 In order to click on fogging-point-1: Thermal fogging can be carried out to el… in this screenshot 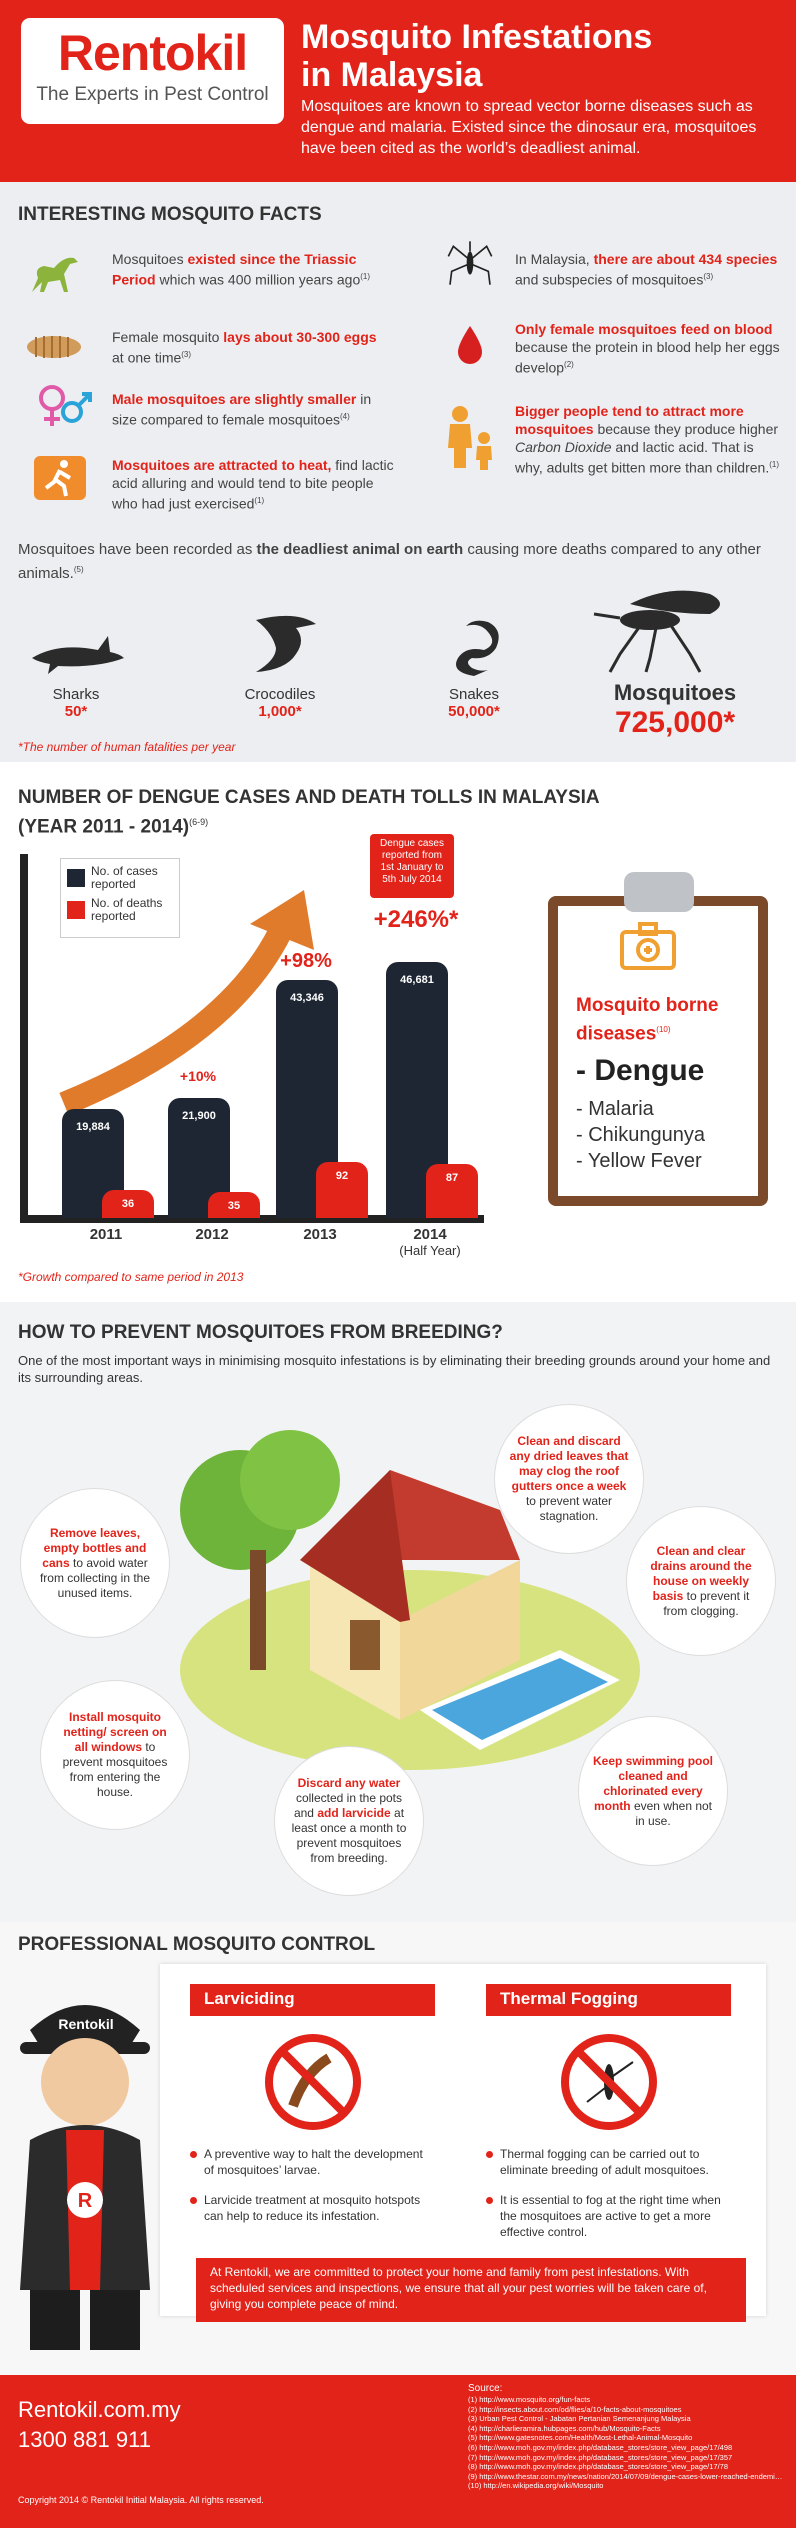, I will do `click(608, 2162)`.